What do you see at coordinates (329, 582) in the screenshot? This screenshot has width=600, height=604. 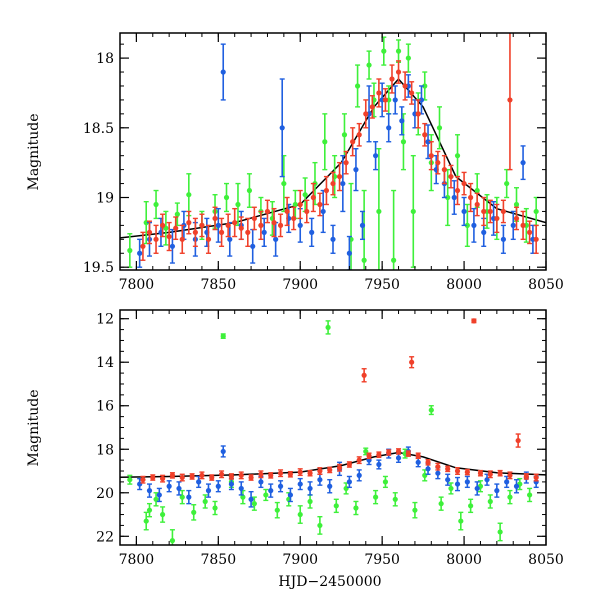 I see `x-axis-label: HJD−2450000` at bounding box center [329, 582].